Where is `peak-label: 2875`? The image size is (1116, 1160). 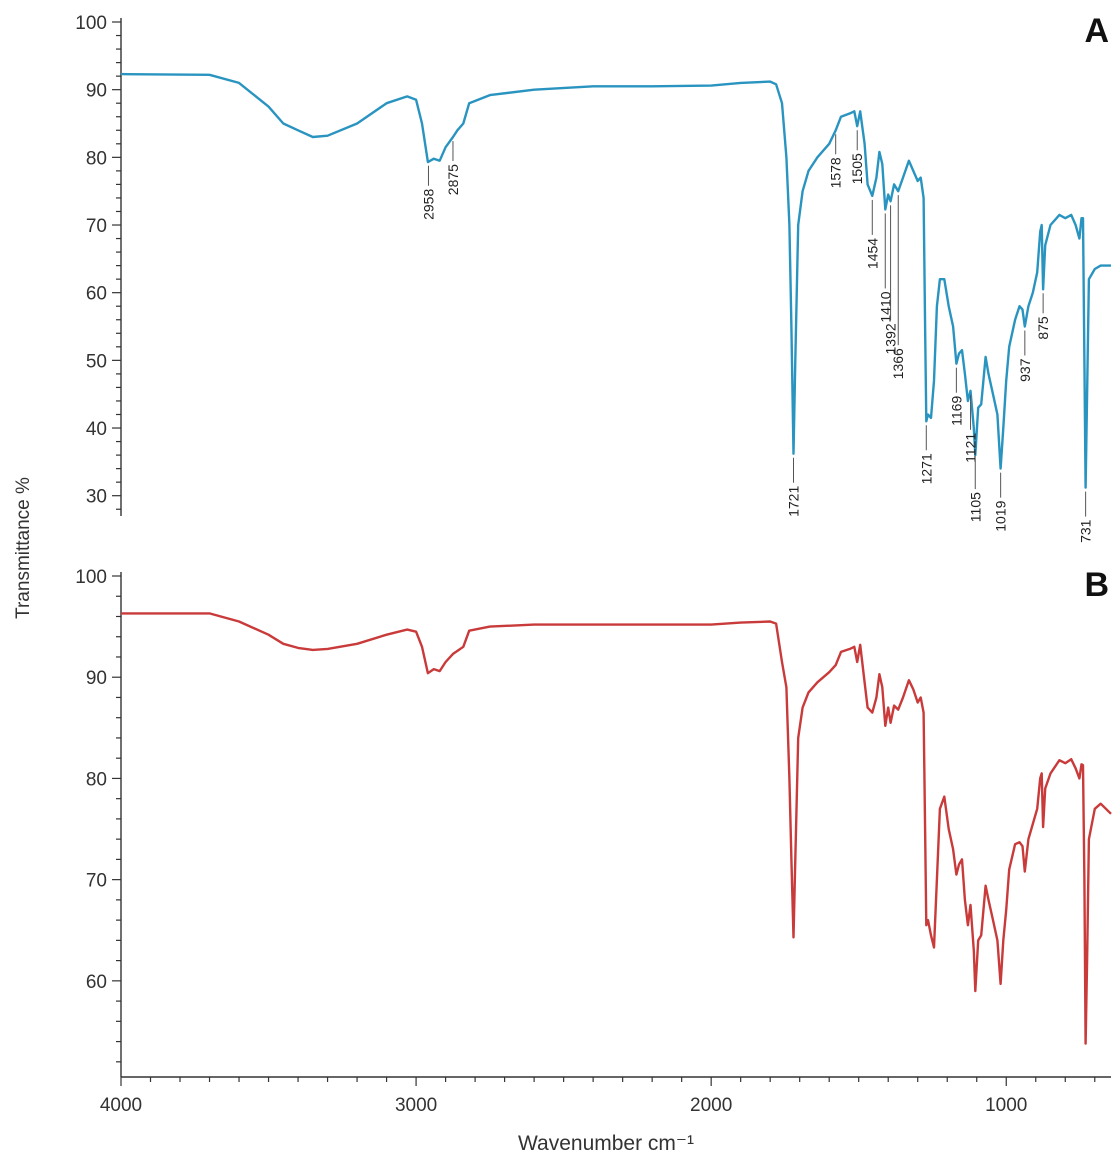 peak-label: 2875 is located at coordinates (453, 179).